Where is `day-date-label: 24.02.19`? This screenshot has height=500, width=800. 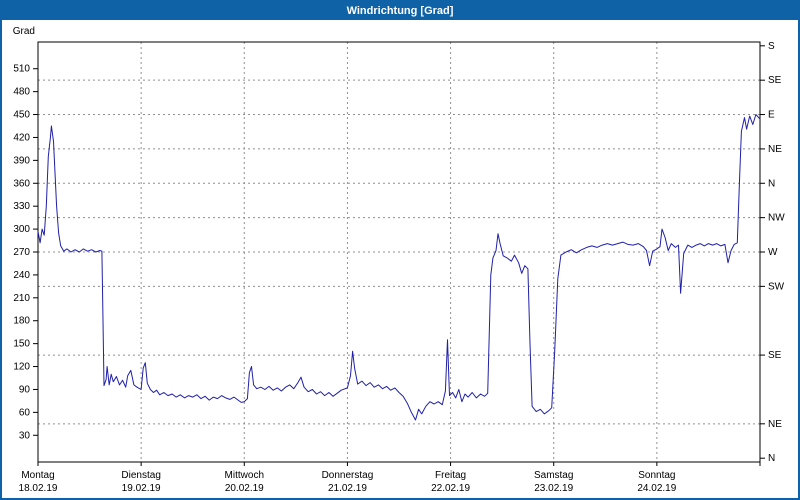
day-date-label: 24.02.19 is located at coordinates (656, 488).